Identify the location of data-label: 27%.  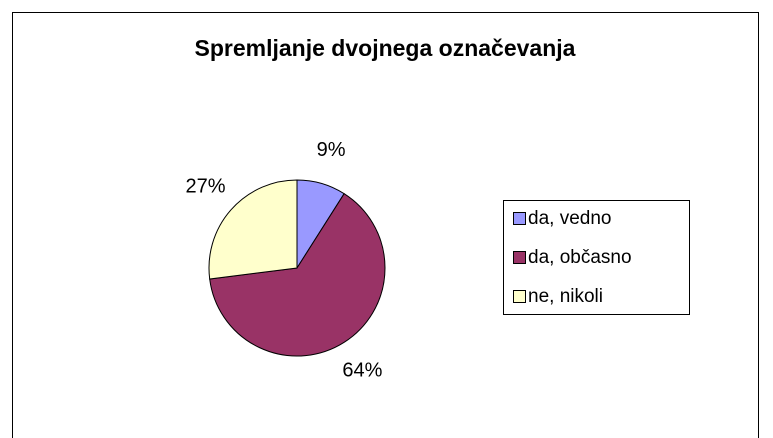
(205, 187).